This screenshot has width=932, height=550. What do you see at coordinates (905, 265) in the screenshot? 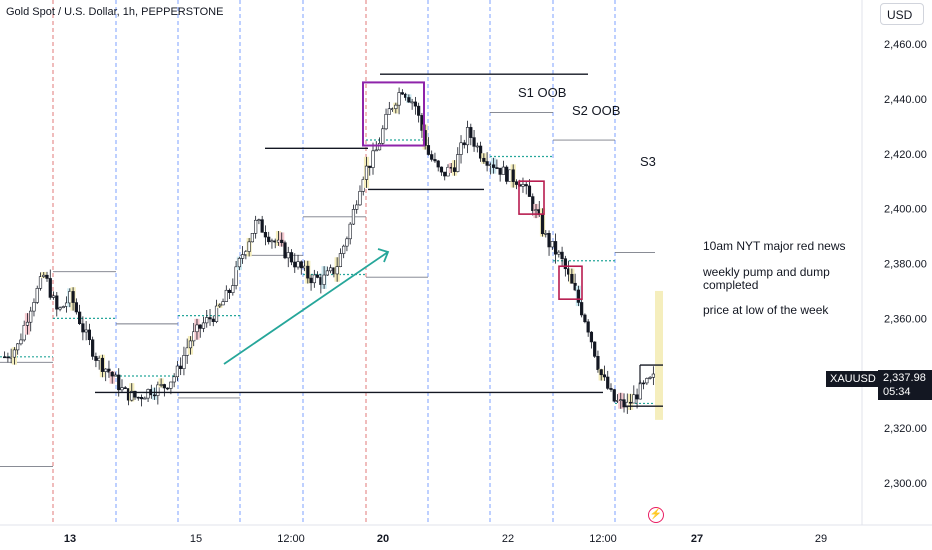
I see `y-tick-label: 2,380.00` at bounding box center [905, 265].